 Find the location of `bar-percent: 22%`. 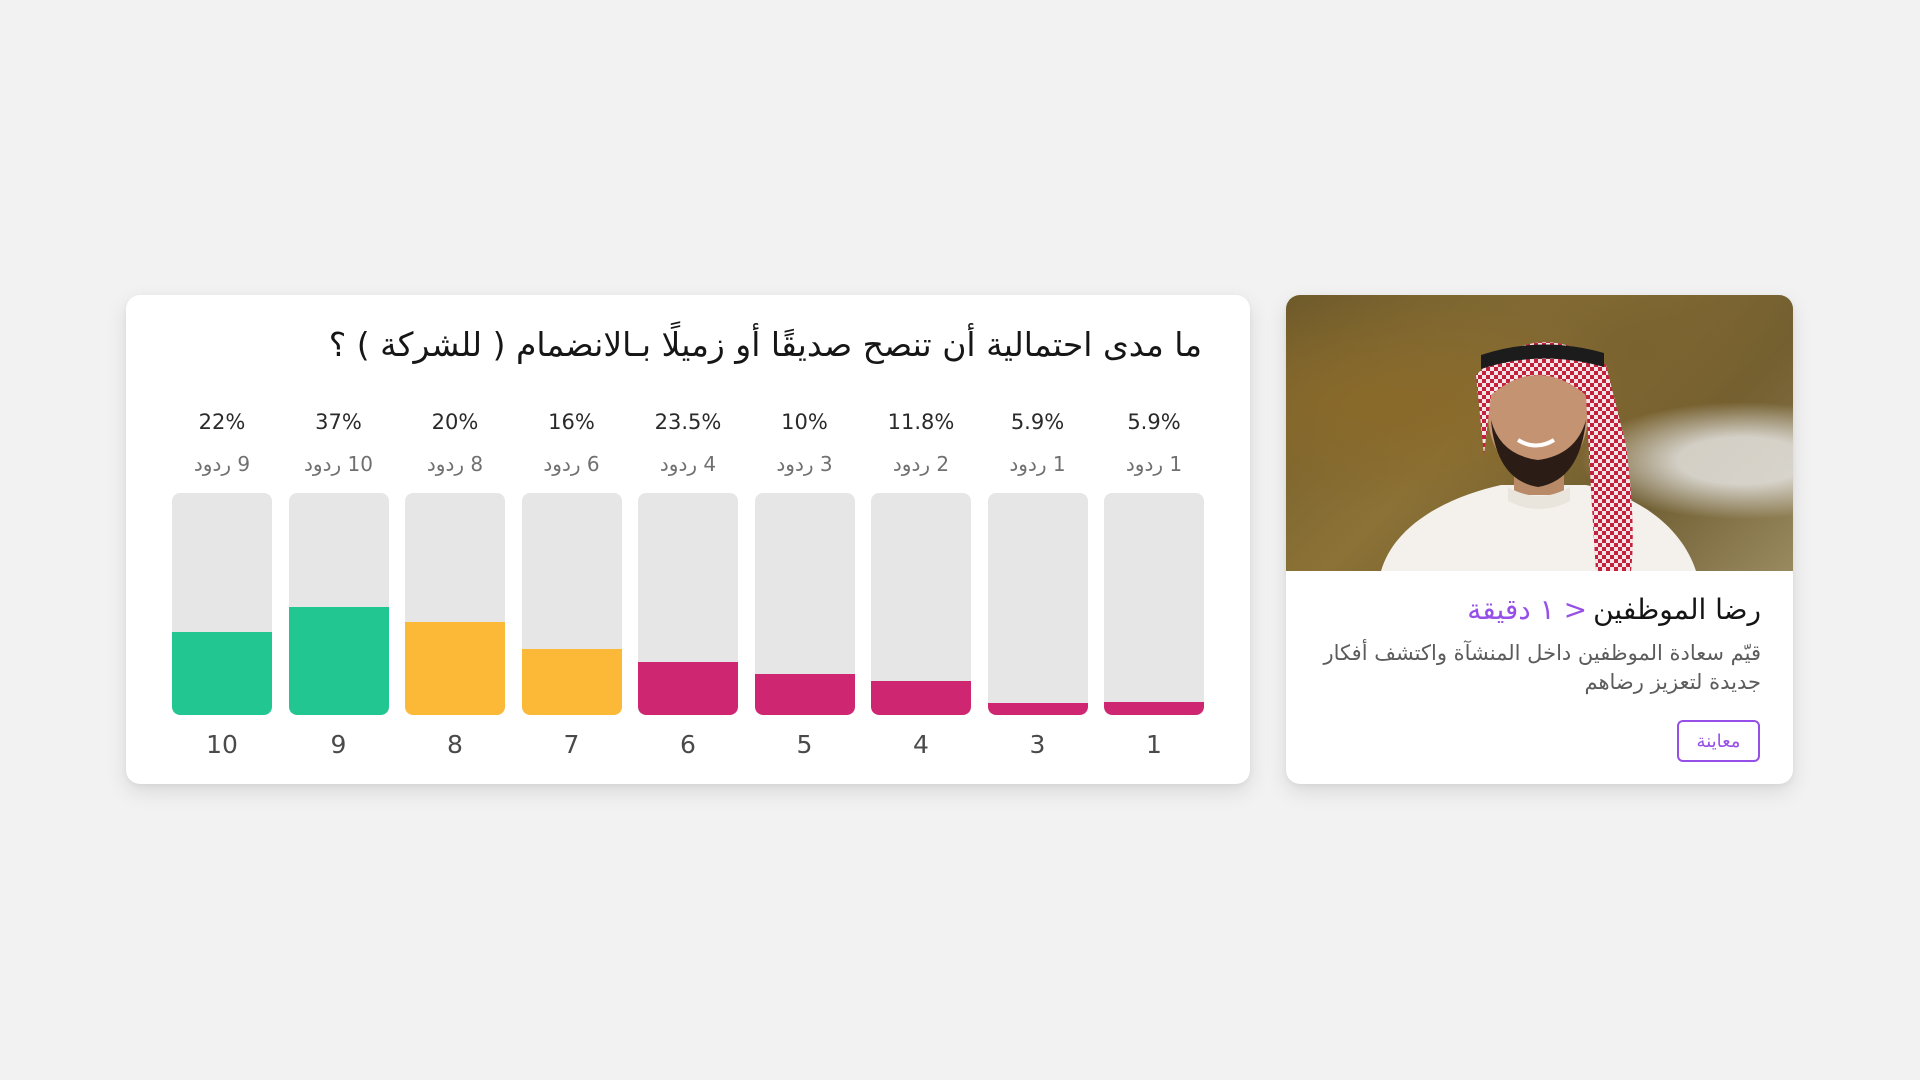

bar-percent: 22% is located at coordinates (222, 422).